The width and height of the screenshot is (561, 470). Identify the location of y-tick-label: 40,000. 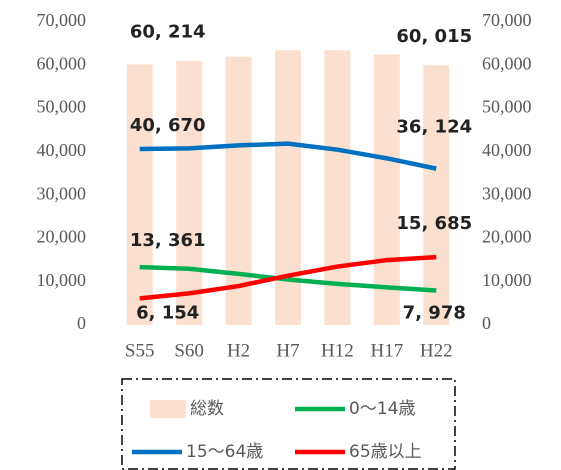
(62, 150).